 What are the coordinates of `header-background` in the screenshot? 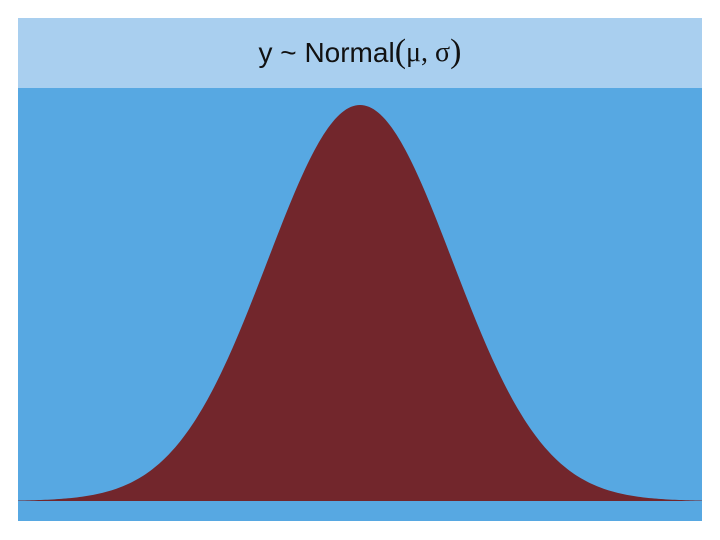 It's located at (360, 53).